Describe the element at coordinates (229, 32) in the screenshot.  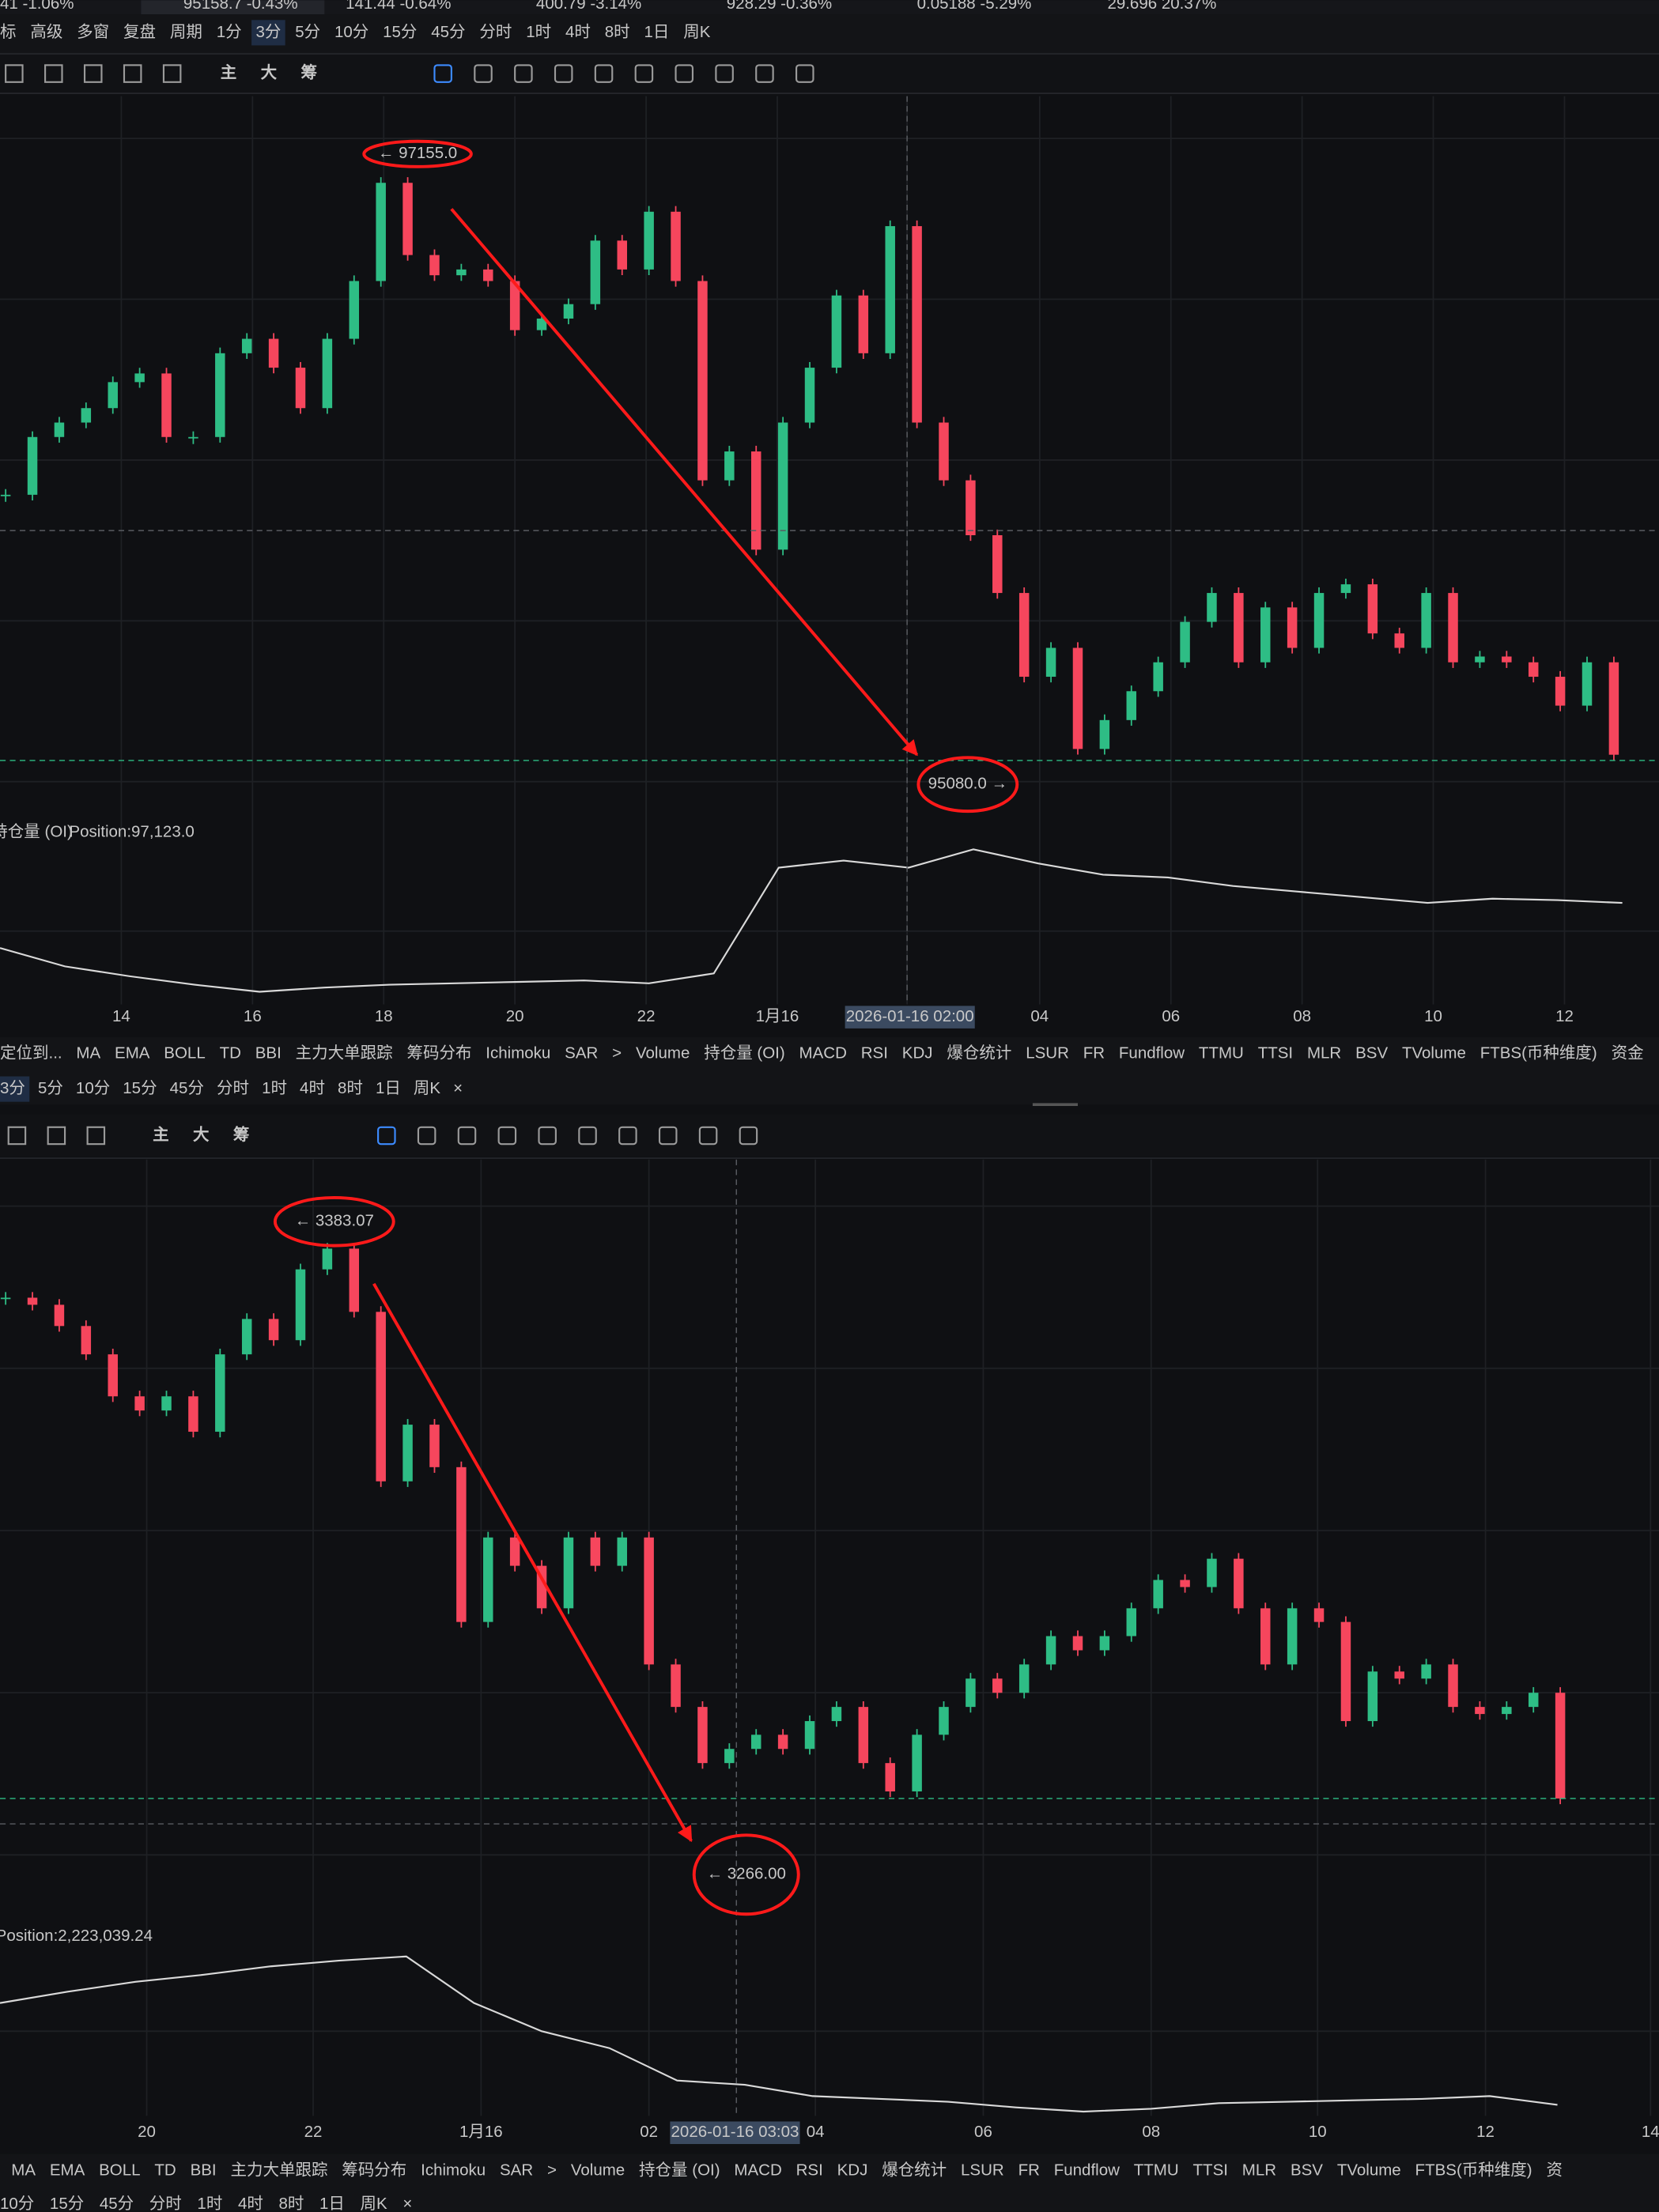
I see `menu-item: 1分` at that location.